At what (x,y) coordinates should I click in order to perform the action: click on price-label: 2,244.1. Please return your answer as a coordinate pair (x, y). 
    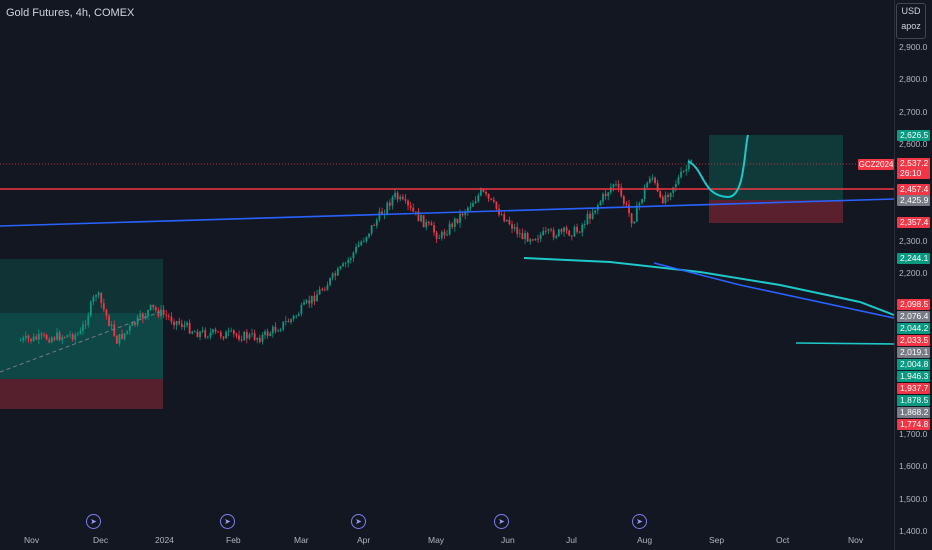
    Looking at the image, I should click on (913, 258).